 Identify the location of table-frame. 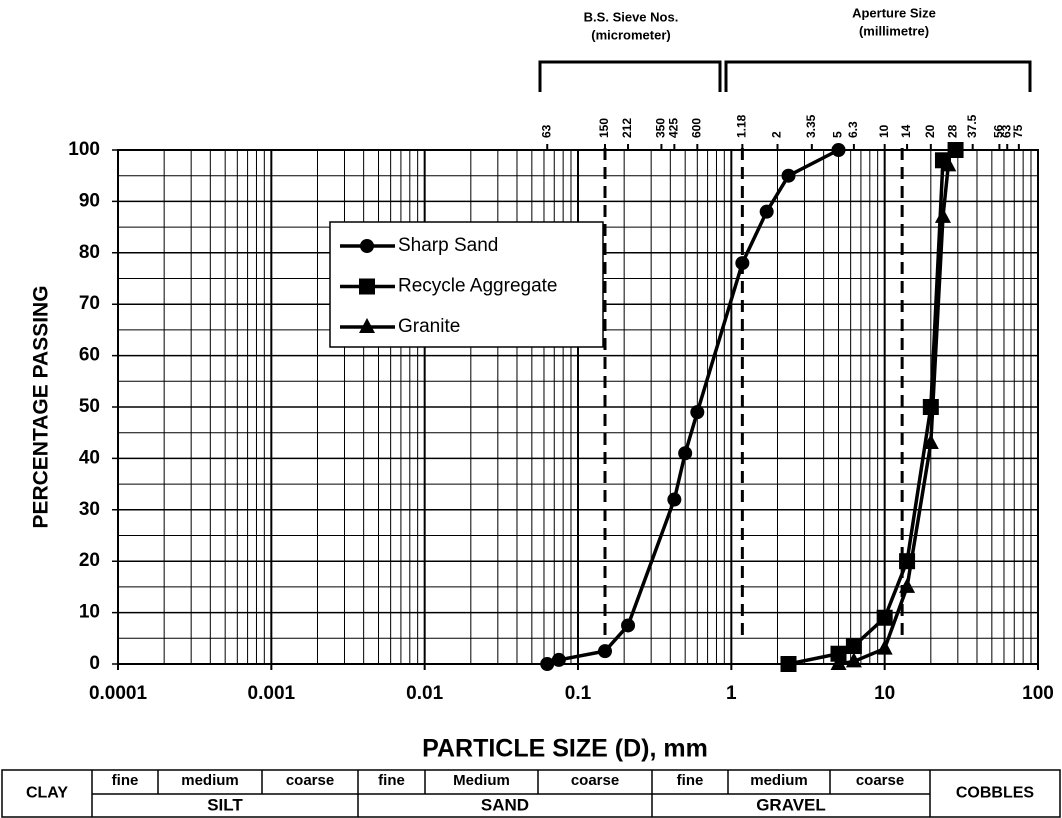
(531, 793).